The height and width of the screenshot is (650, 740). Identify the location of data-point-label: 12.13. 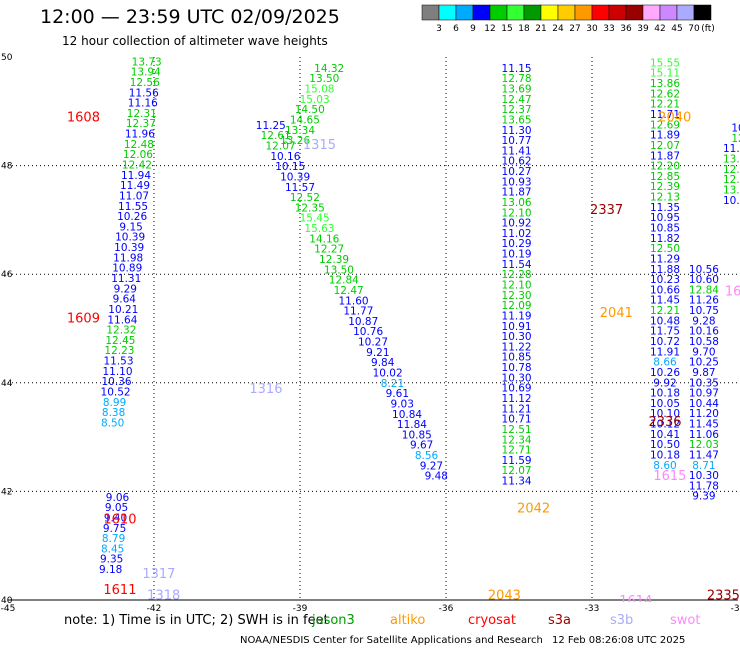
(665, 198).